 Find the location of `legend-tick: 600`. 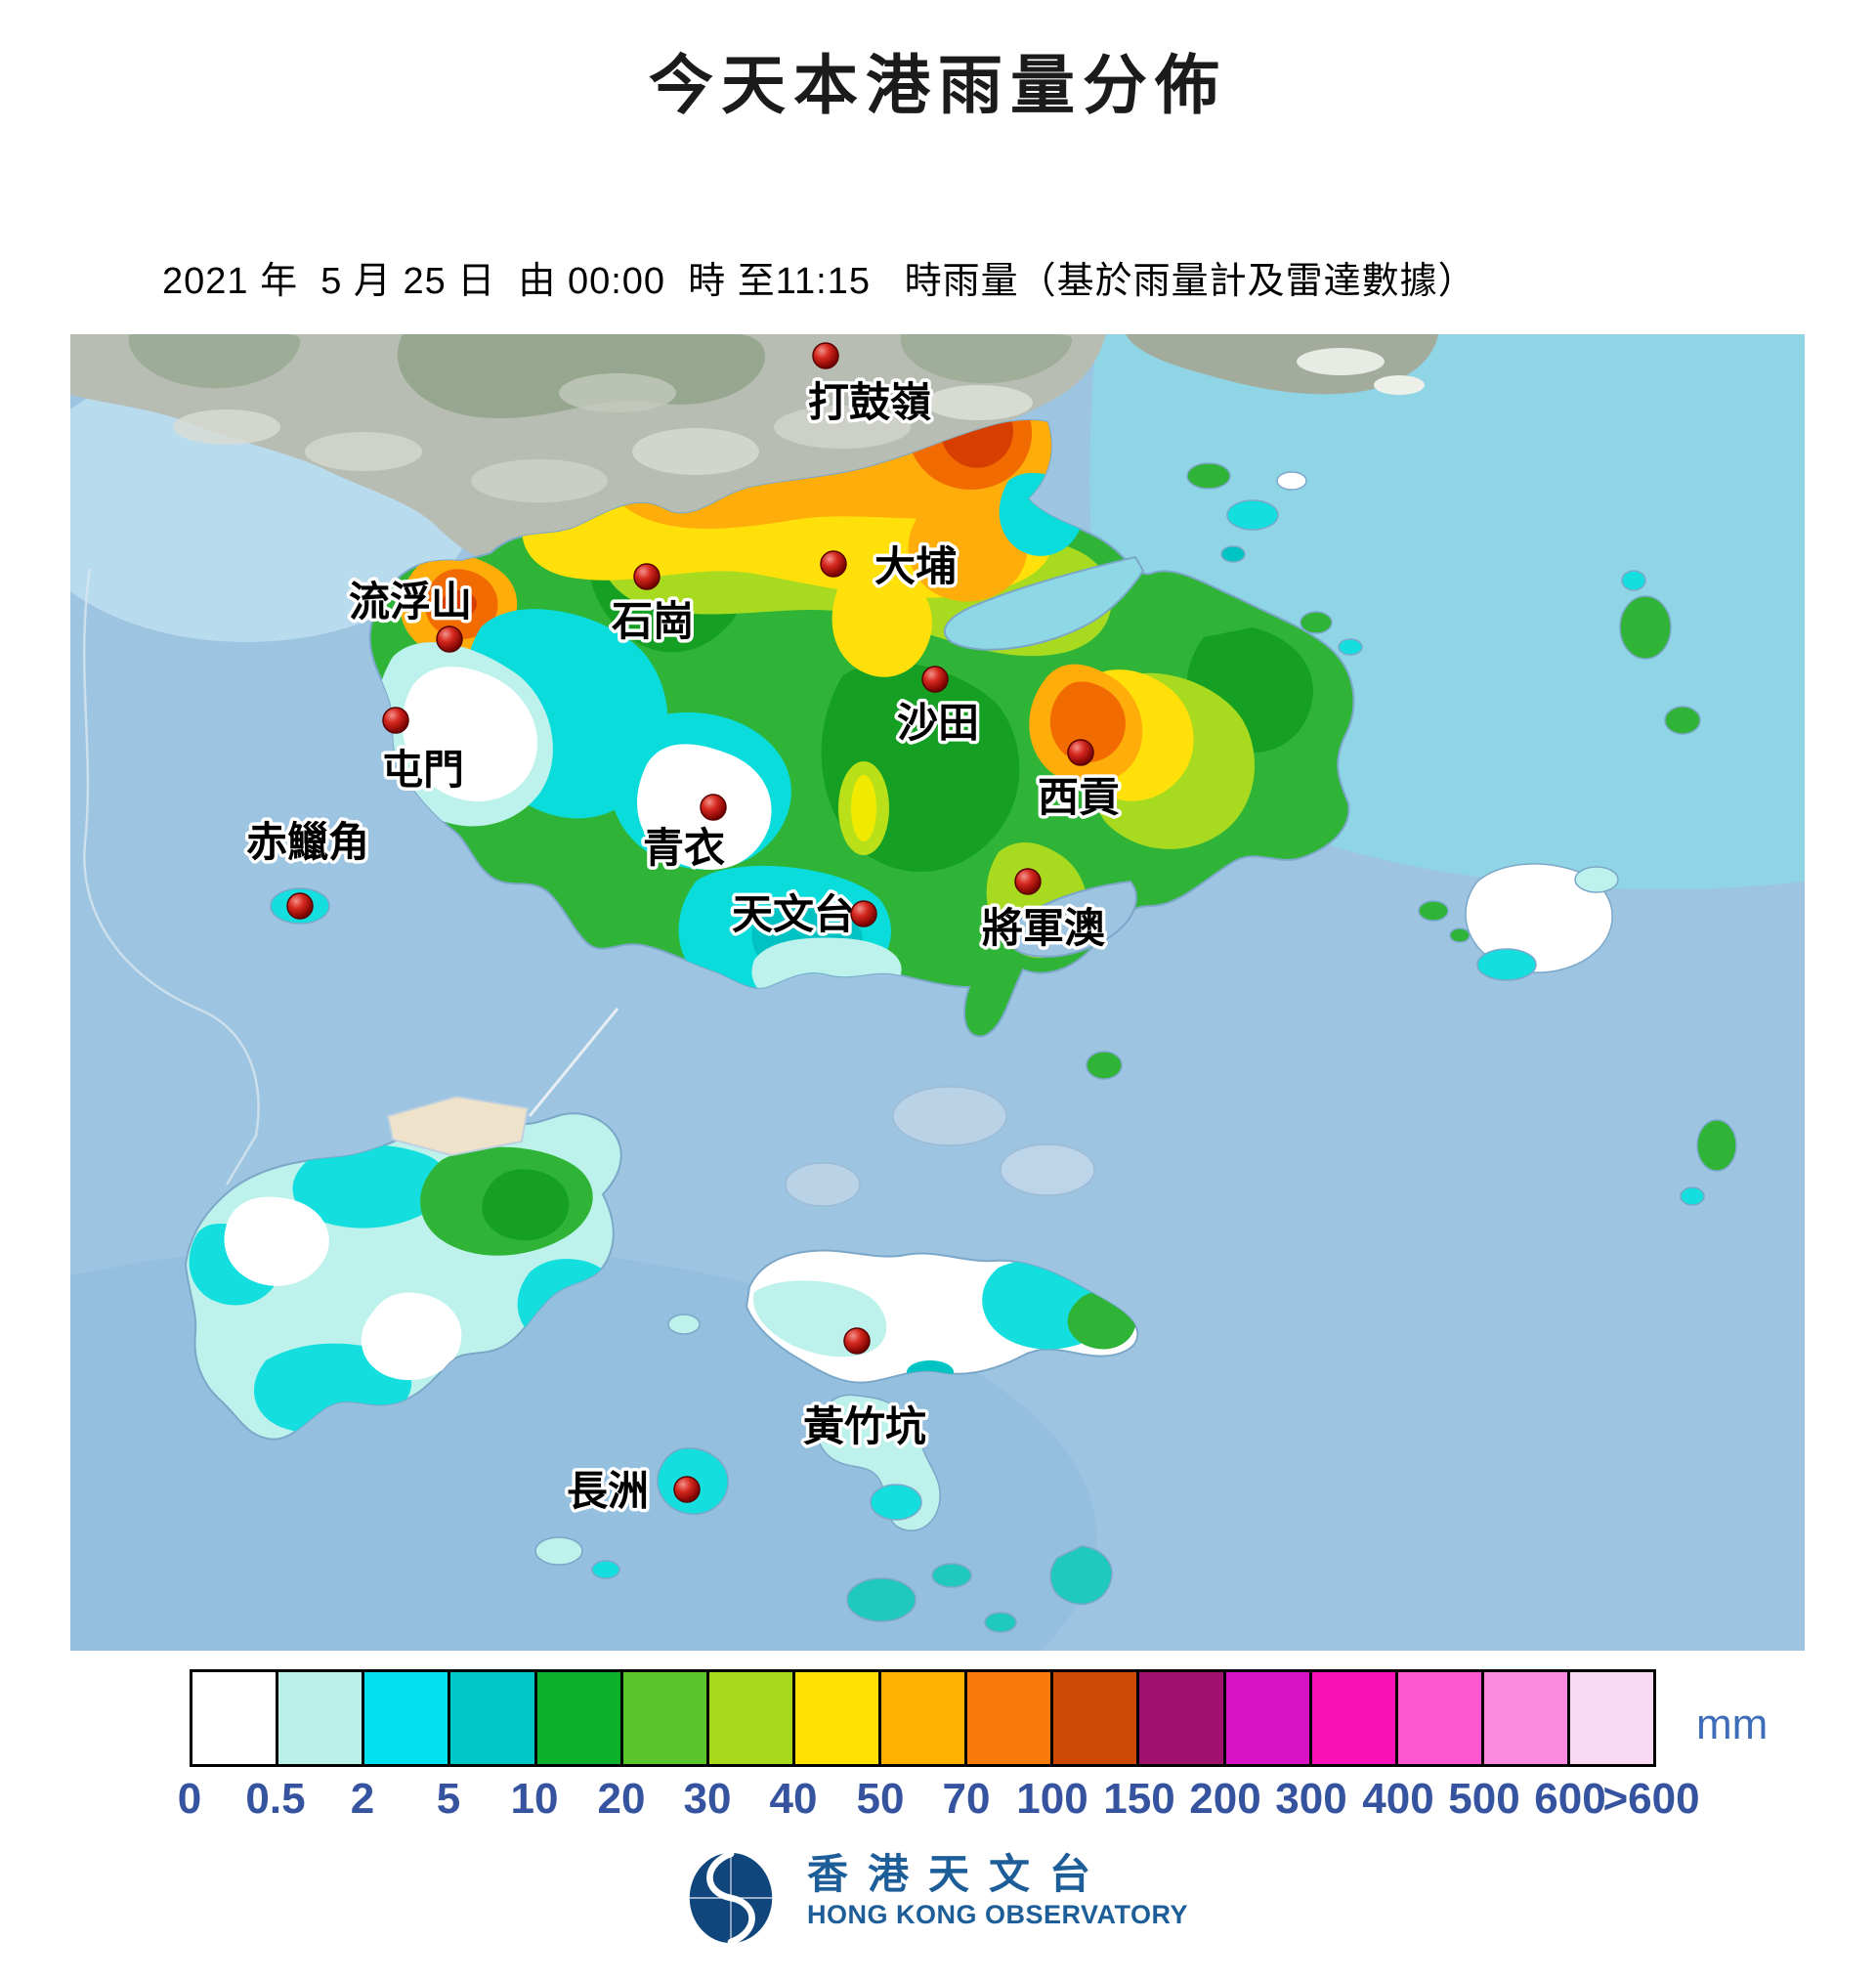

legend-tick: 600 is located at coordinates (1570, 1799).